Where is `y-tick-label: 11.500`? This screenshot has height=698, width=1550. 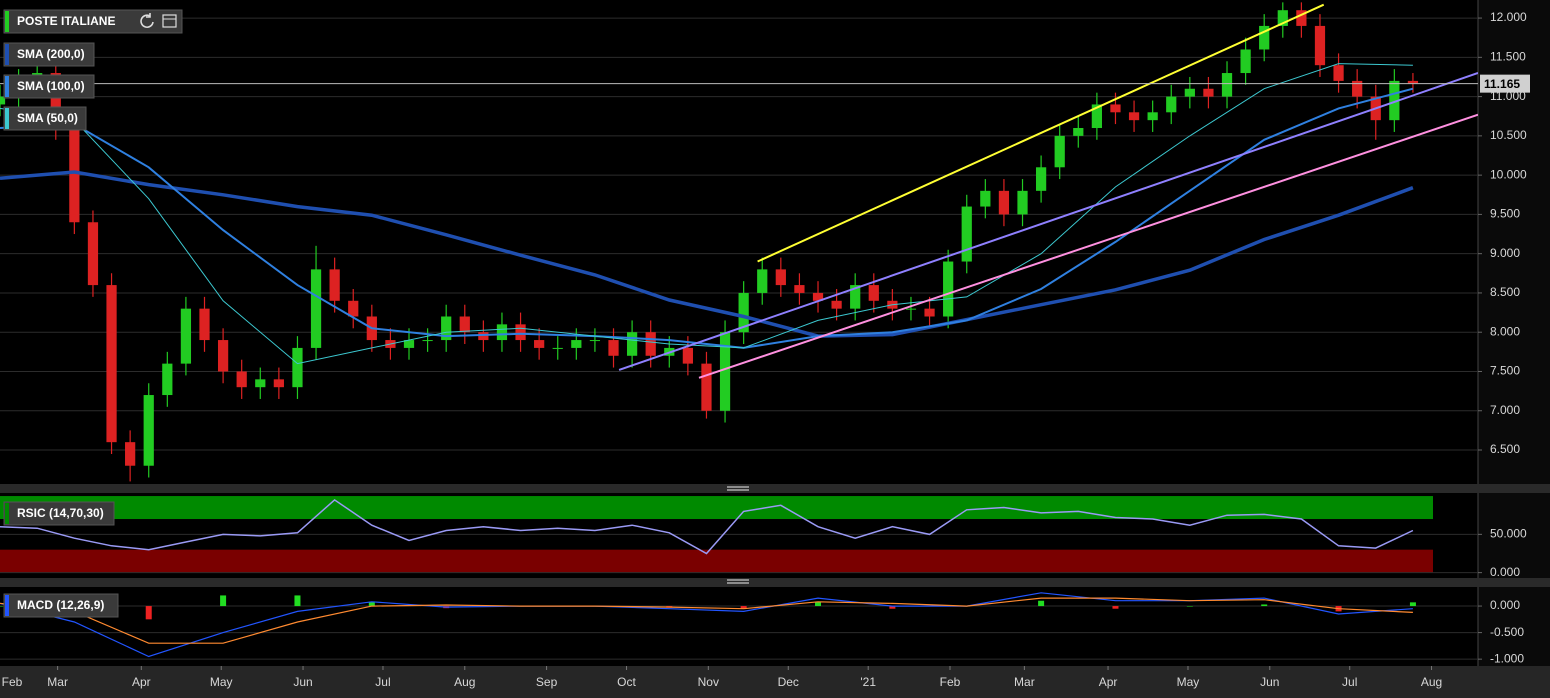
y-tick-label: 11.500 is located at coordinates (1508, 57).